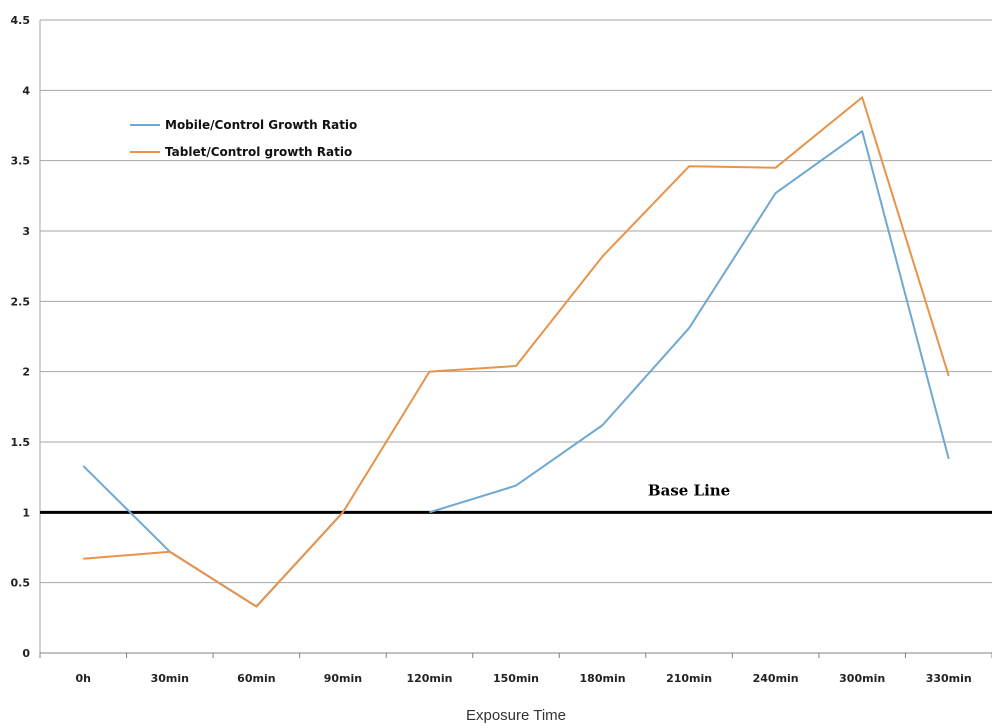 This screenshot has width=992, height=728. I want to click on x-tick-label: 60min, so click(256, 678).